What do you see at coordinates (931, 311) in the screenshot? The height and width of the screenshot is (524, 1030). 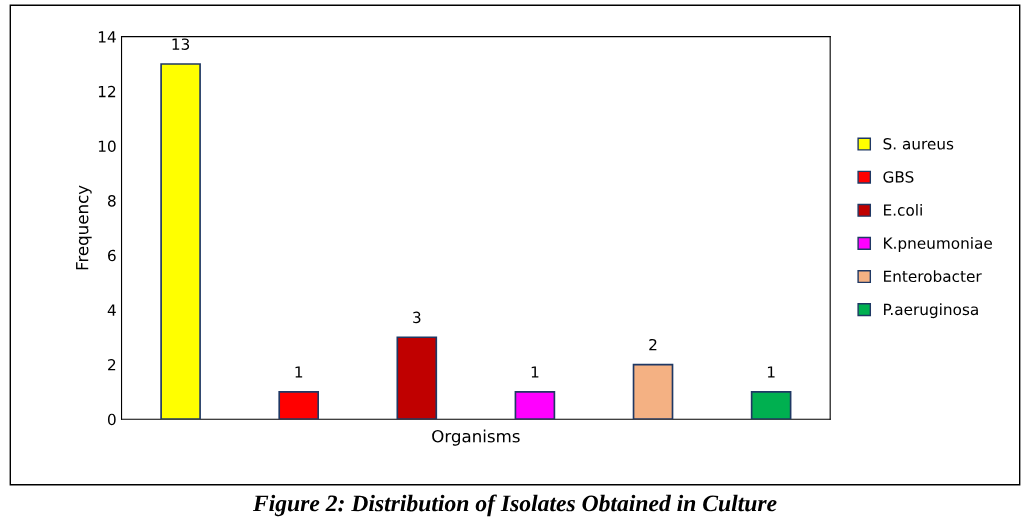 I see `legend-label: P.aeruginosa` at bounding box center [931, 311].